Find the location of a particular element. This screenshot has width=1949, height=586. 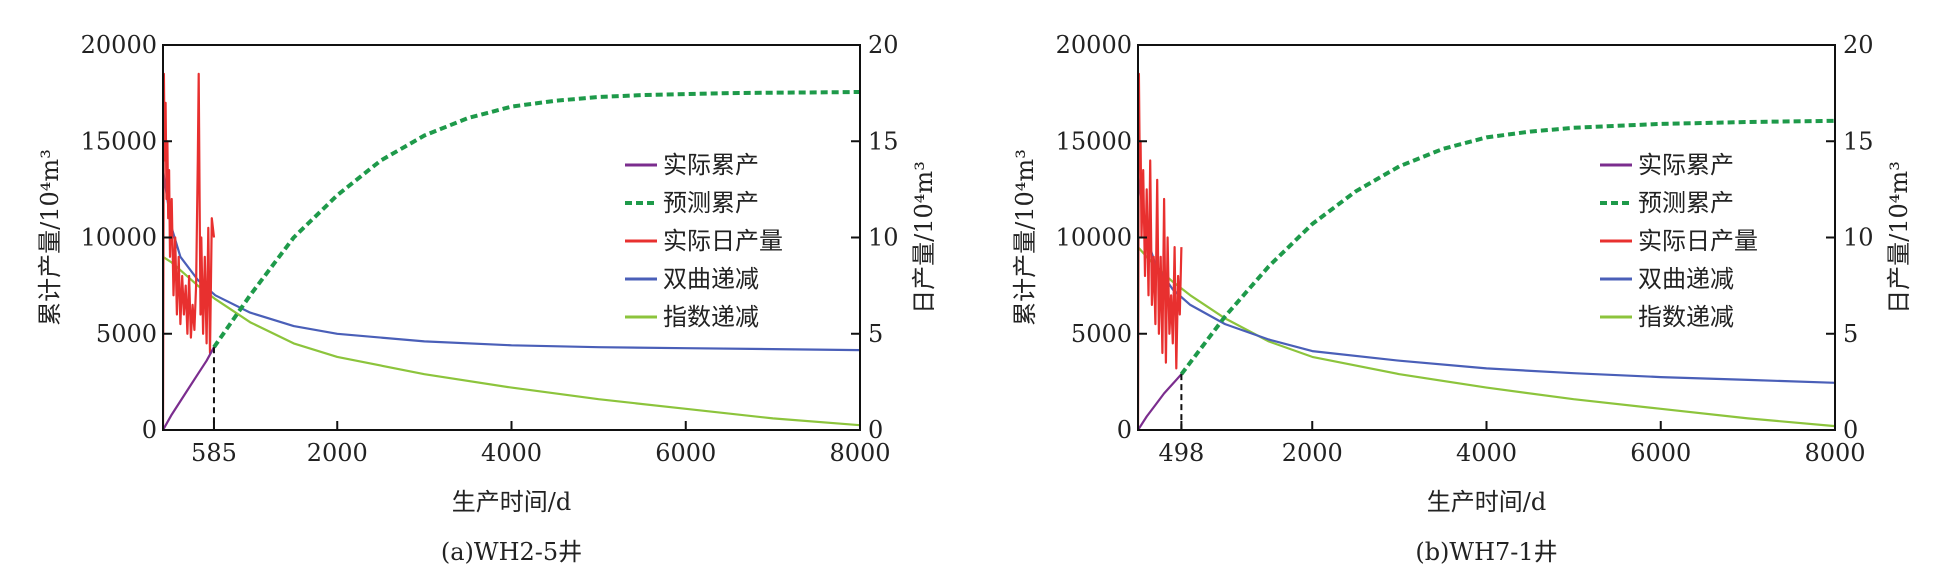

series-line-双曲递减 is located at coordinates (511, 260).